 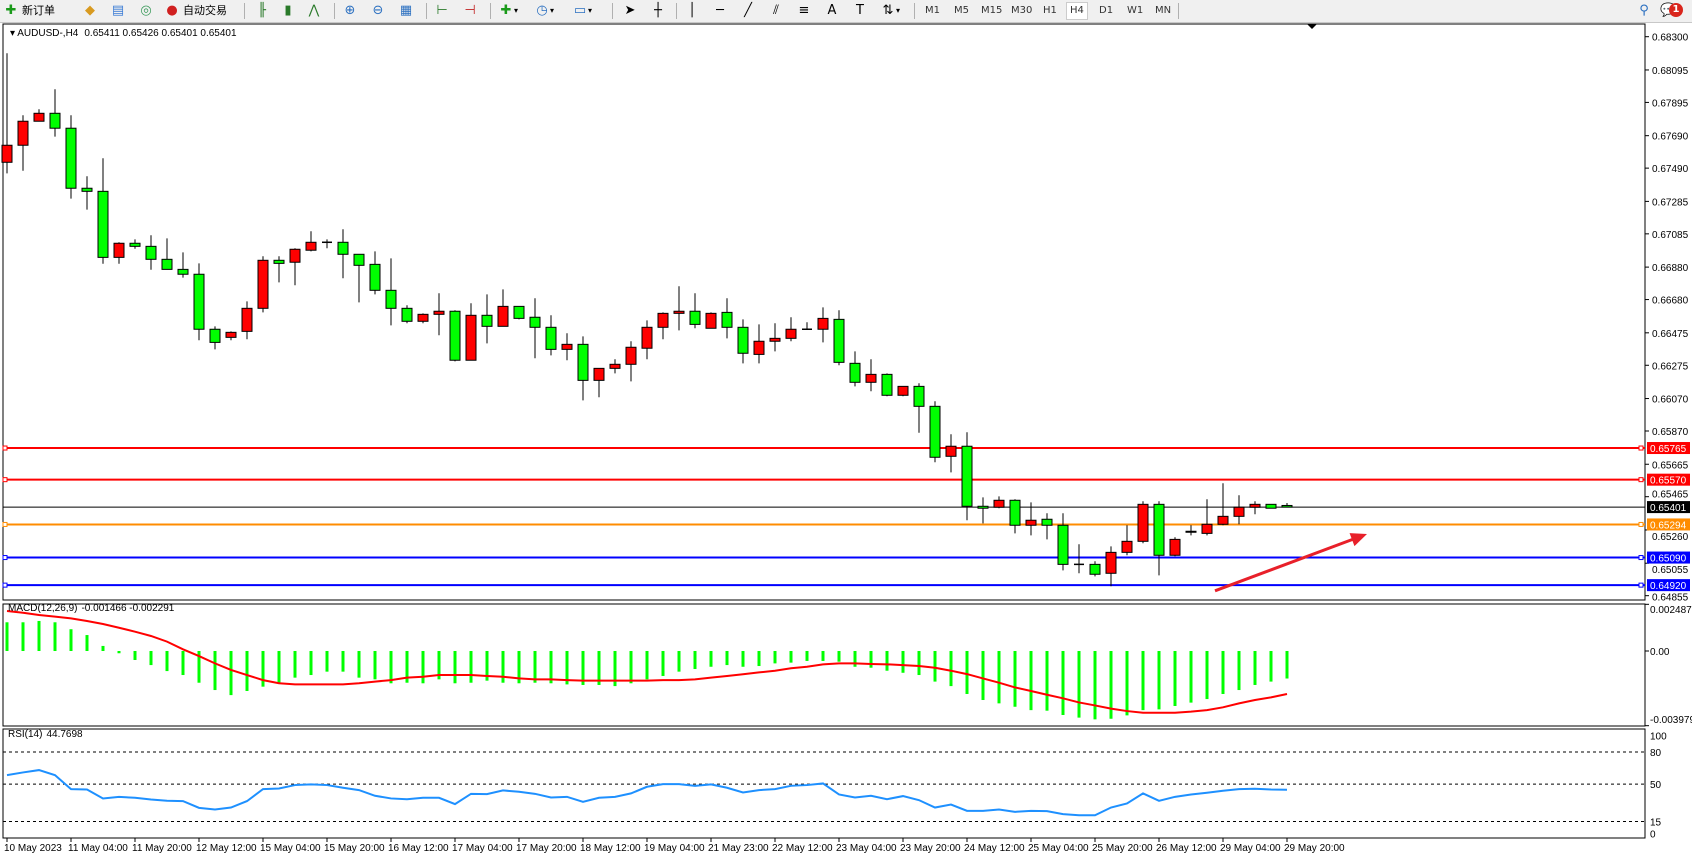 What do you see at coordinates (580, 10) in the screenshot?
I see `templates-icon: ▭` at bounding box center [580, 10].